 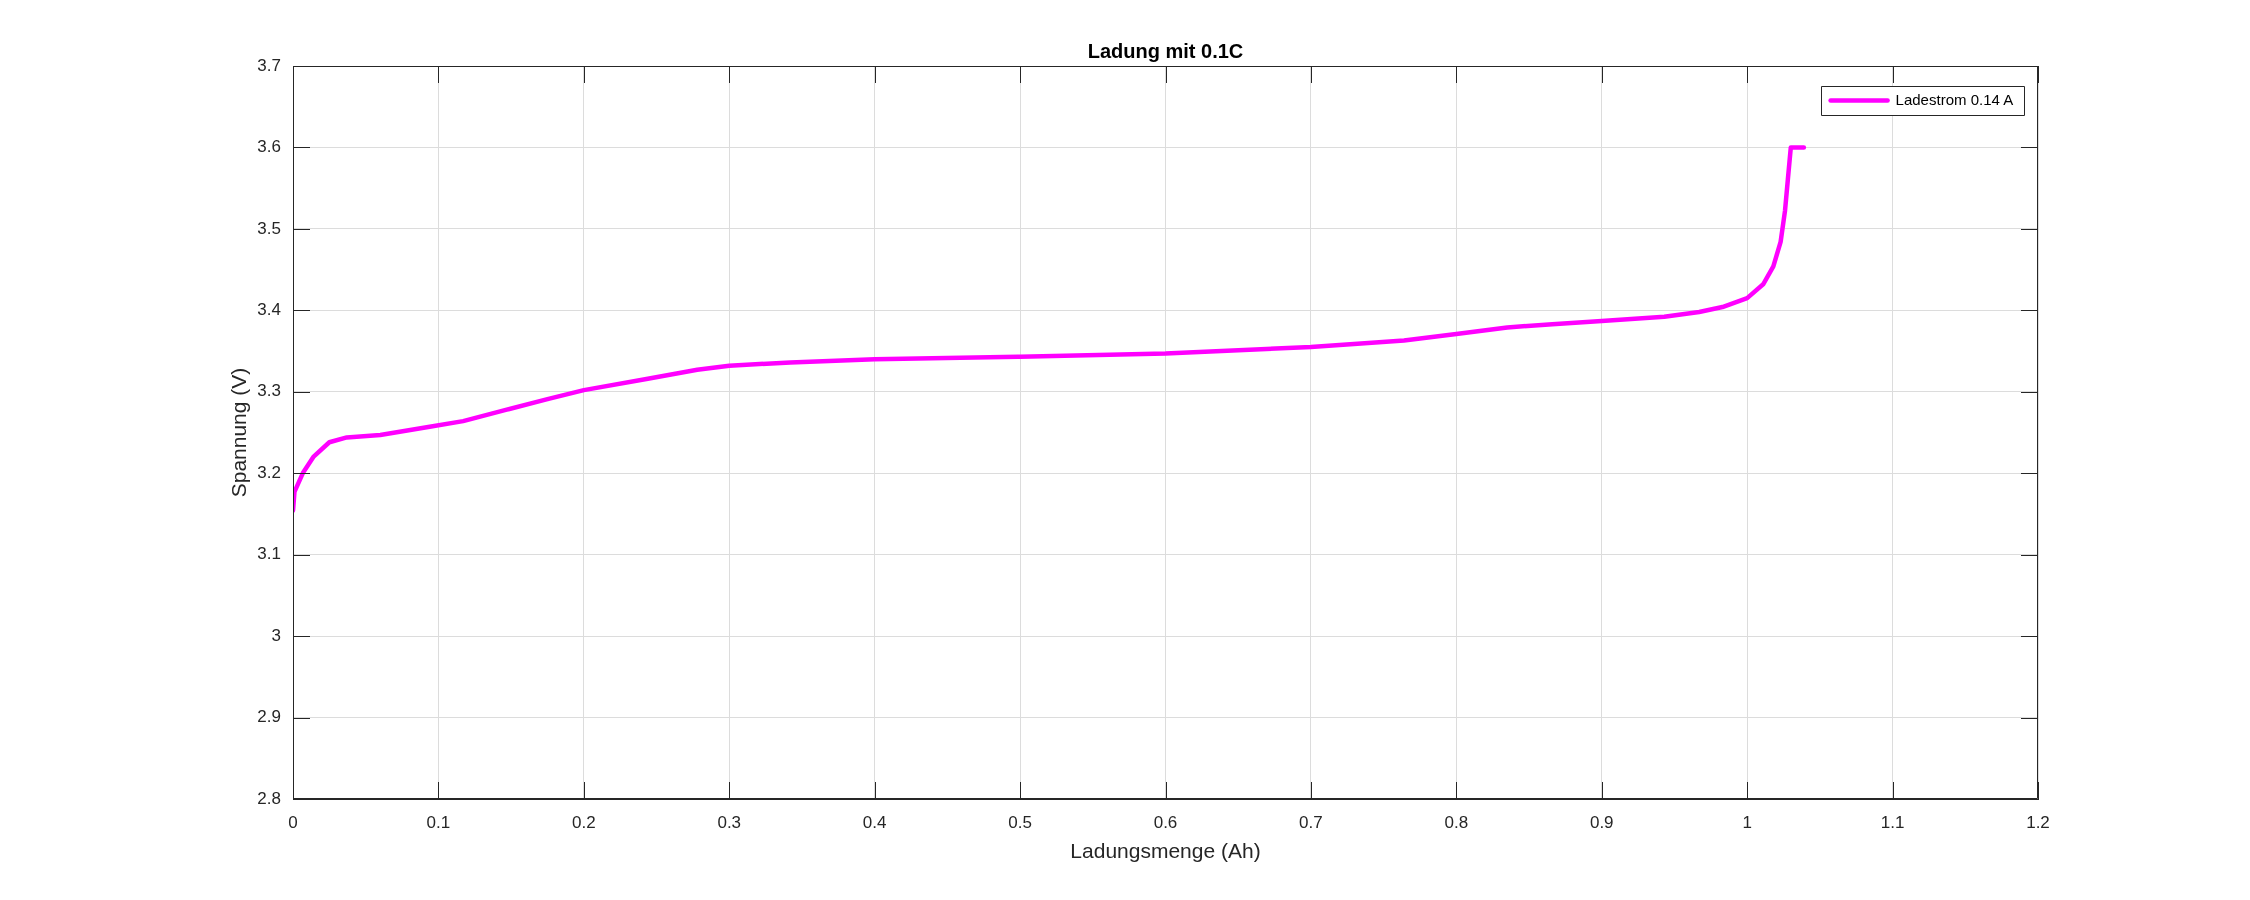 What do you see at coordinates (269, 391) in the screenshot?
I see `y-tick-label: 3.3` at bounding box center [269, 391].